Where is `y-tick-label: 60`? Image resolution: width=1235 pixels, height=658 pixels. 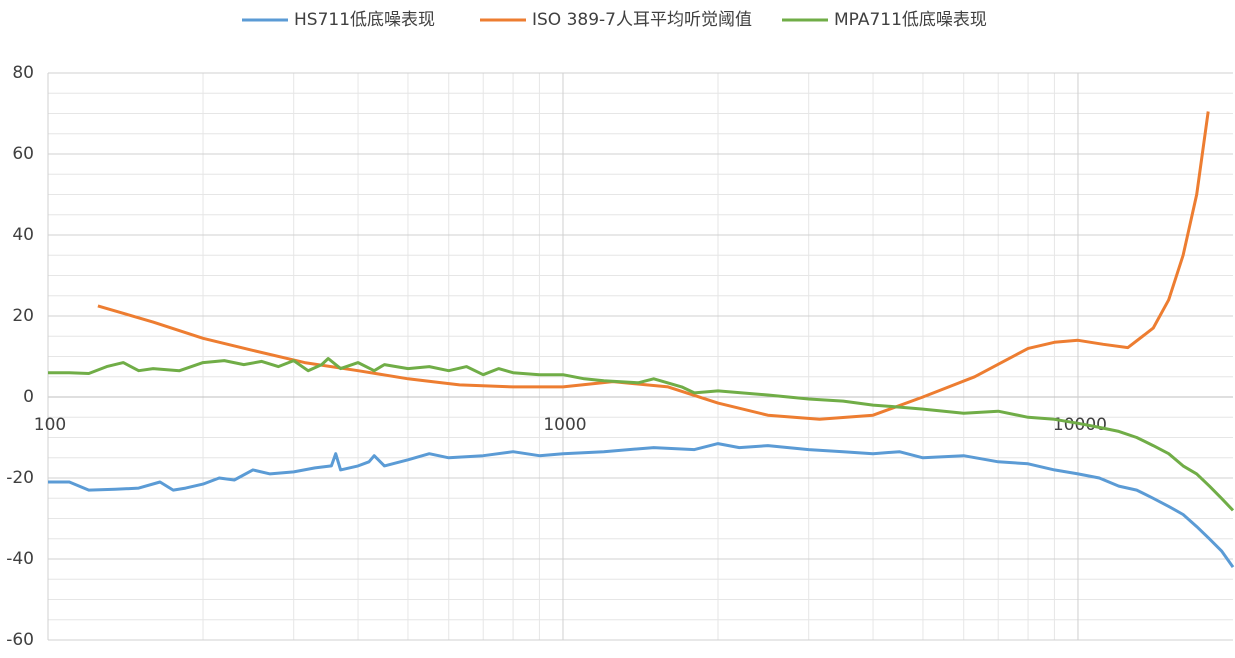 y-tick-label: 60 is located at coordinates (23, 154).